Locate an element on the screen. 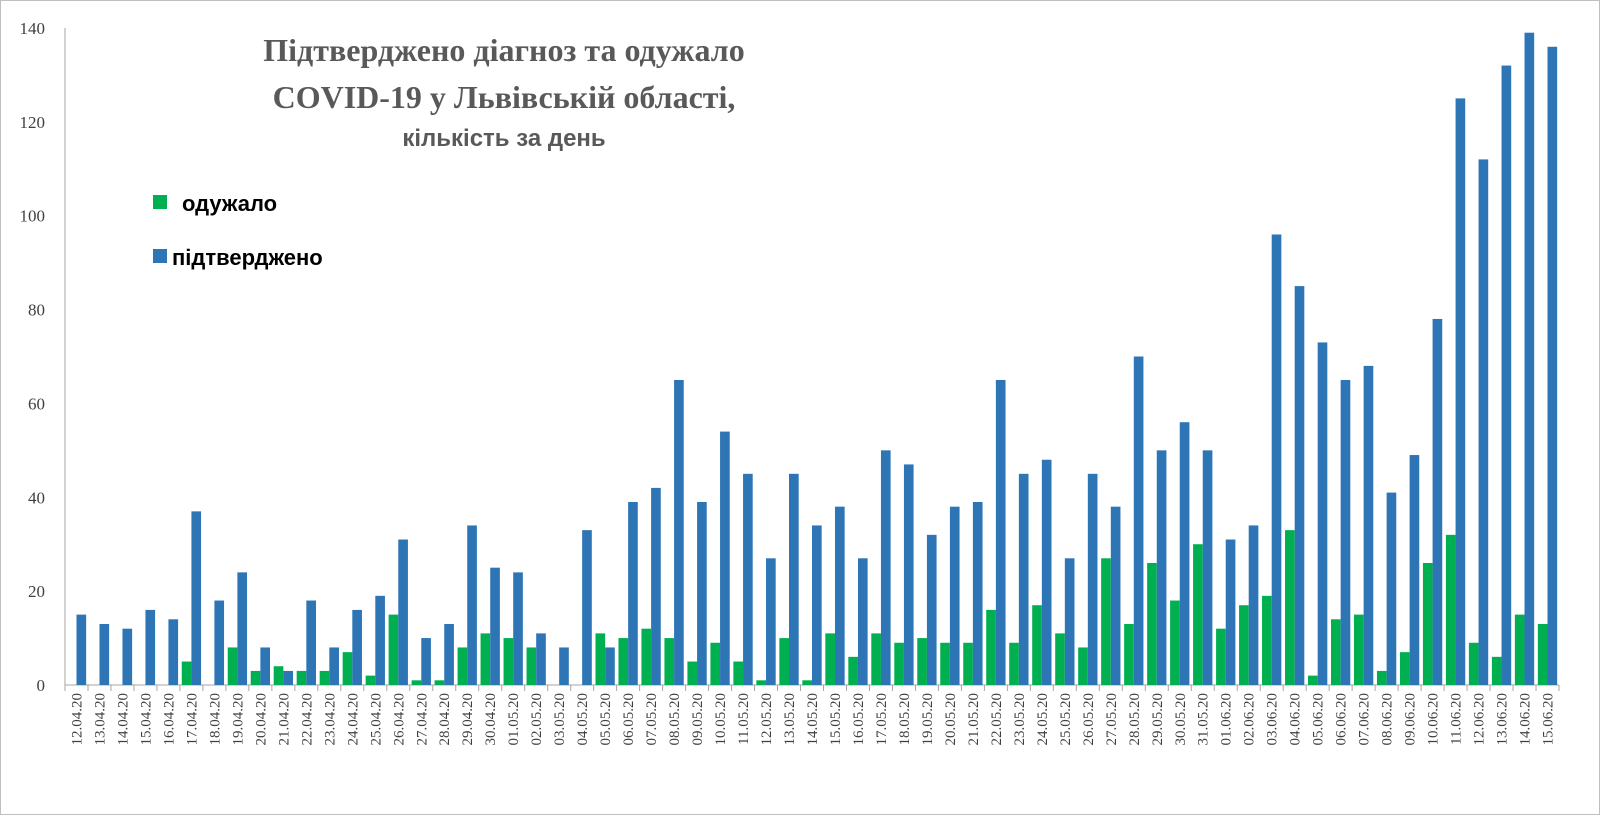 Image resolution: width=1600 pixels, height=816 pixels. x-tick-label: 25.05.20 is located at coordinates (1066, 719).